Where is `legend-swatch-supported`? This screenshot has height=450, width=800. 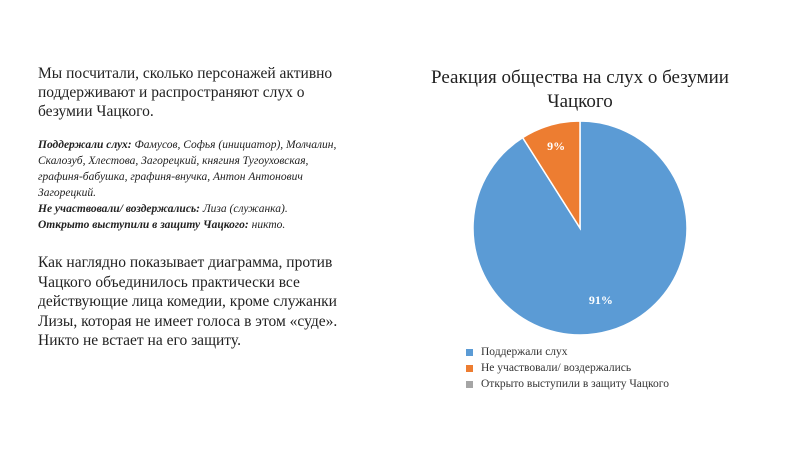
legend-swatch-supported is located at coordinates (469, 352).